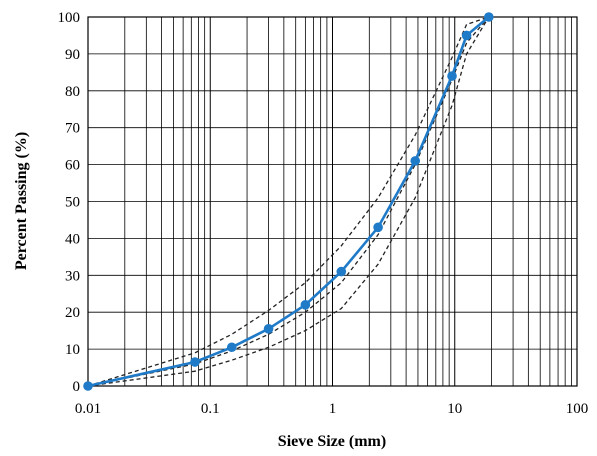 This screenshot has width=597, height=456. Describe the element at coordinates (210, 409) in the screenshot. I see `x-tick-label: 0.1` at that location.